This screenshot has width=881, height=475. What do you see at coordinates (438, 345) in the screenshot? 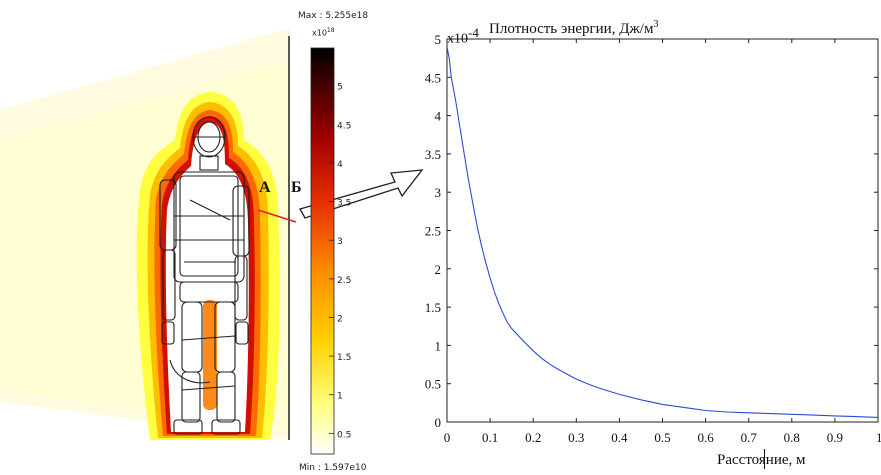
I see `y-tick-label: 1` at bounding box center [438, 345].